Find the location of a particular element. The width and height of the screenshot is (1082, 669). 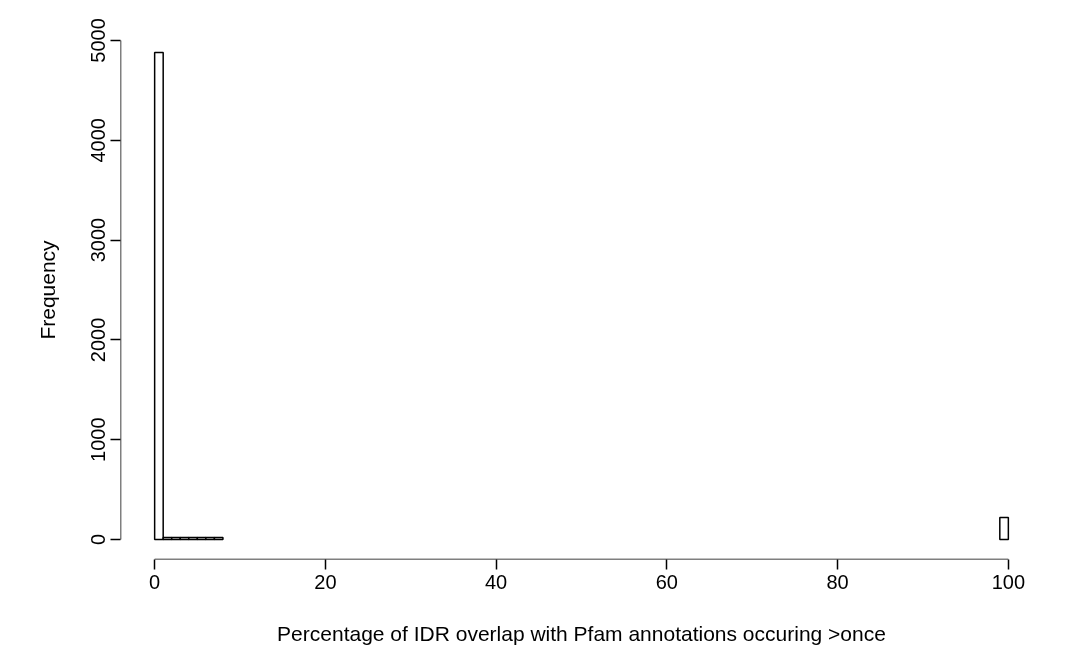

x-tick-label: 0 is located at coordinates (155, 581).